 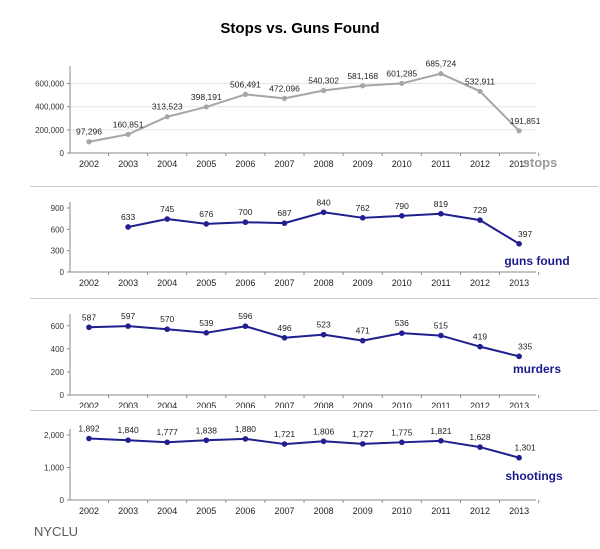 What do you see at coordinates (540, 162) in the screenshot?
I see `series-label: stops` at bounding box center [540, 162].